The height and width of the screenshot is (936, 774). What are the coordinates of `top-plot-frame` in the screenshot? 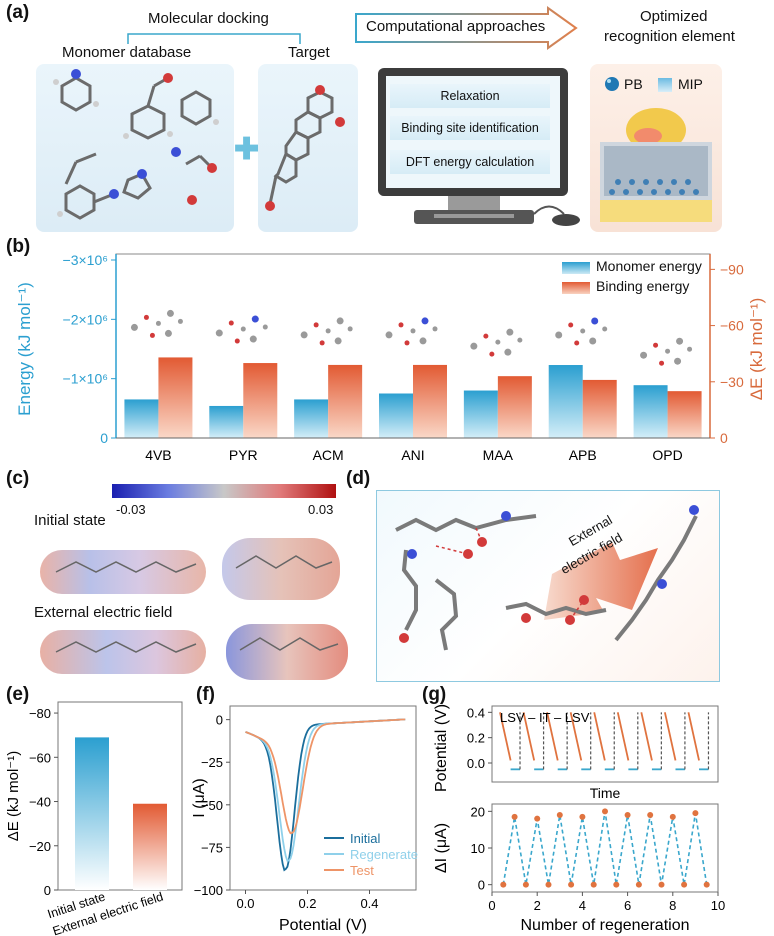 It's located at (605, 744).